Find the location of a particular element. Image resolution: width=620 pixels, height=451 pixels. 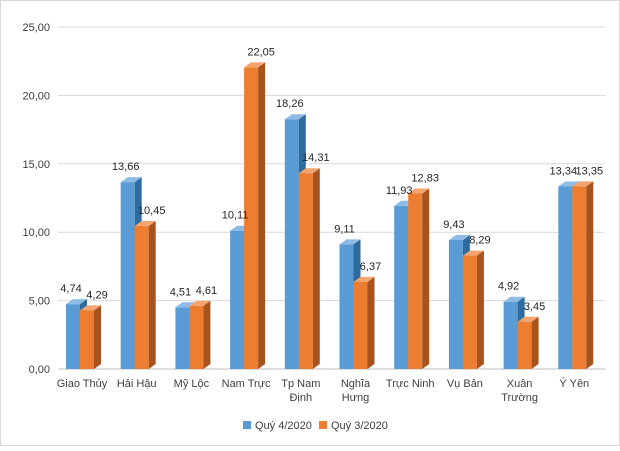

data-label: 13,34 is located at coordinates (564, 172).